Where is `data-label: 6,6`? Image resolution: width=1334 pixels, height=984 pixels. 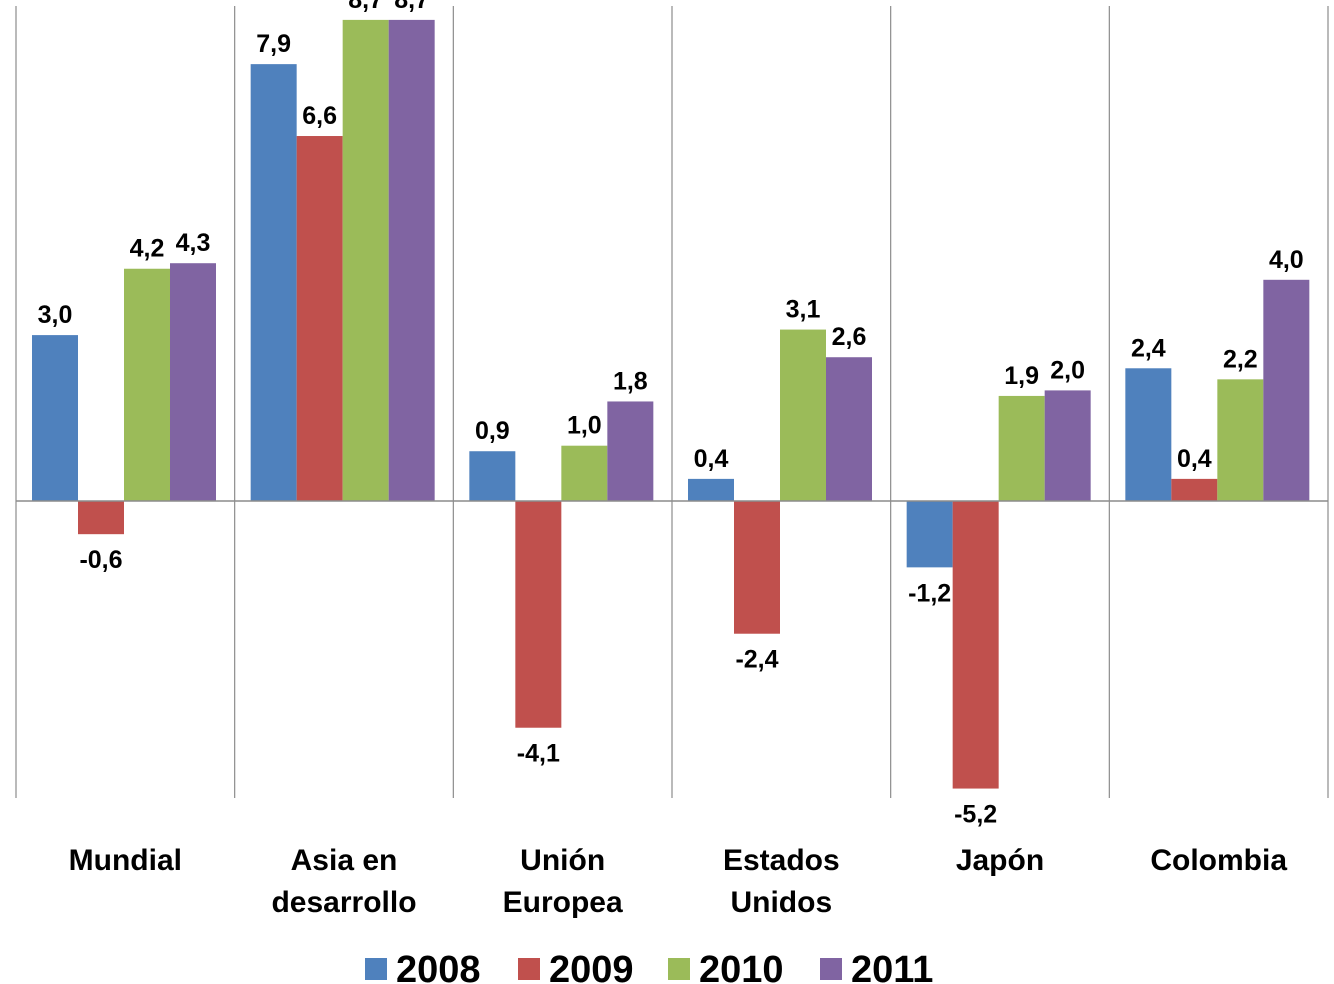
data-label: 6,6 is located at coordinates (319, 116).